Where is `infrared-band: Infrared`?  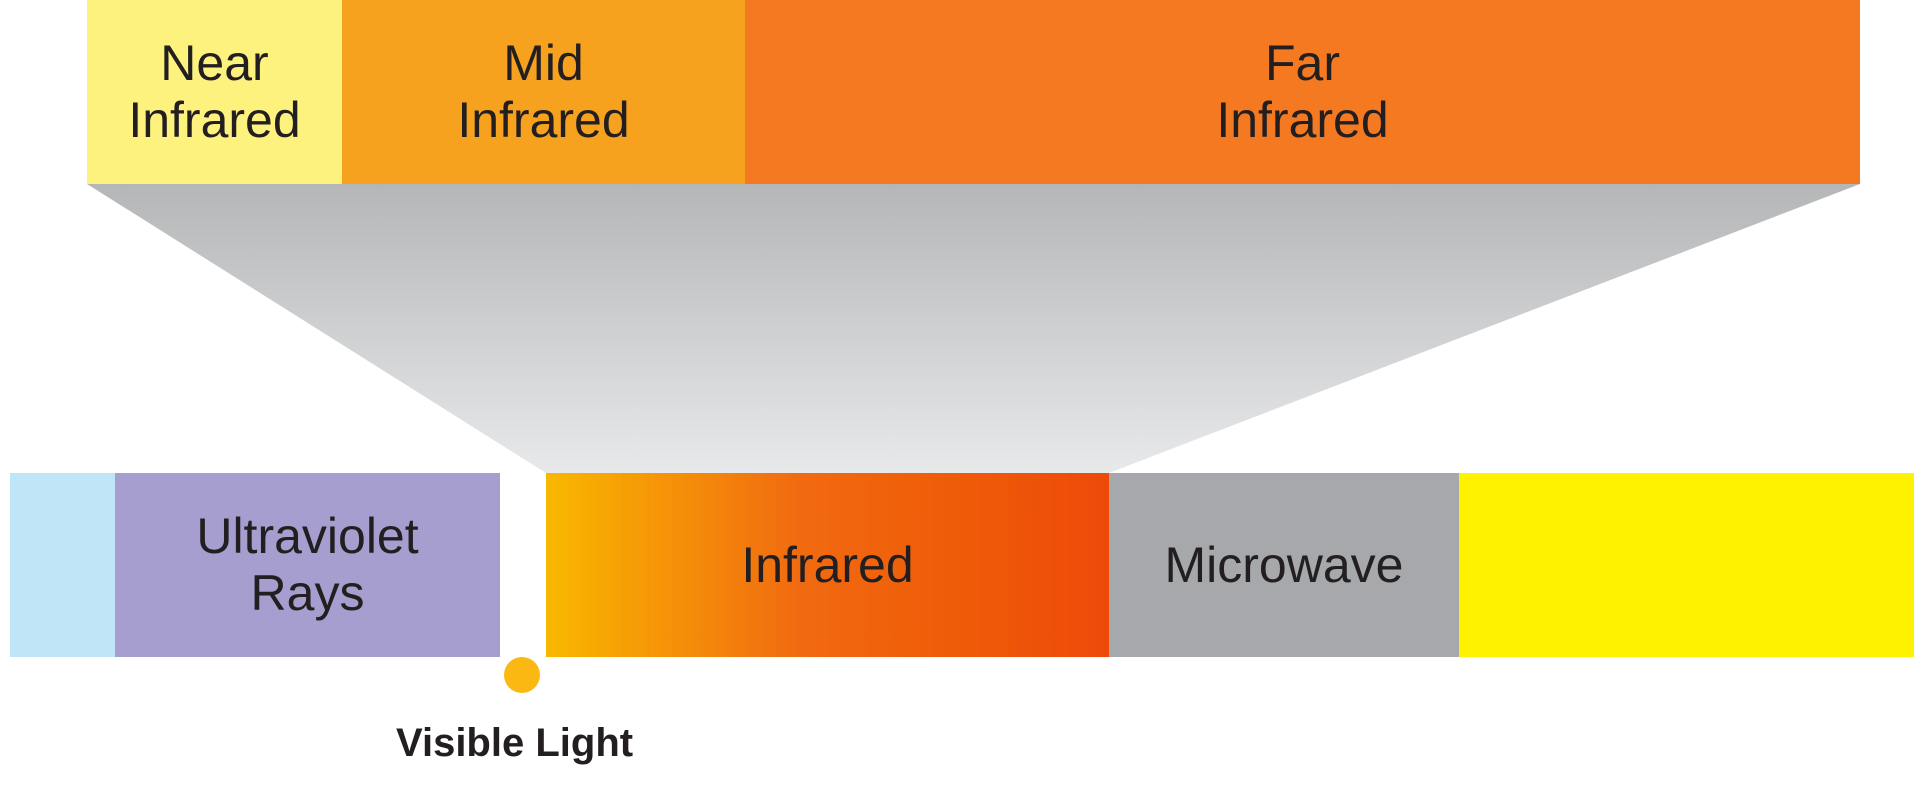
infrared-band: Infrared is located at coordinates (827, 565).